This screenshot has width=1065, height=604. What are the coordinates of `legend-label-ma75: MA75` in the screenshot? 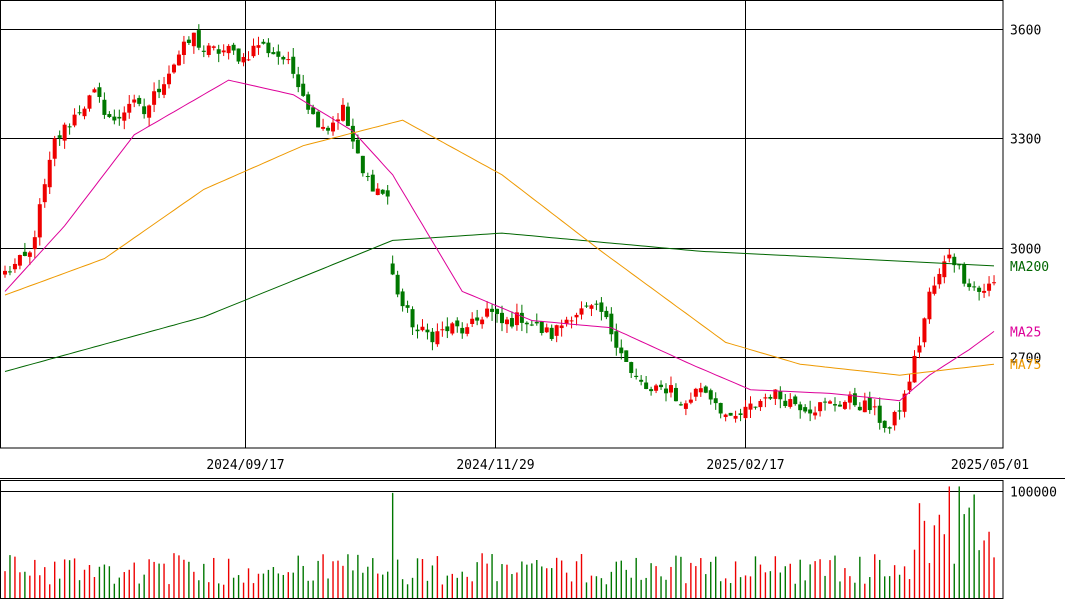 It's located at (1025, 365).